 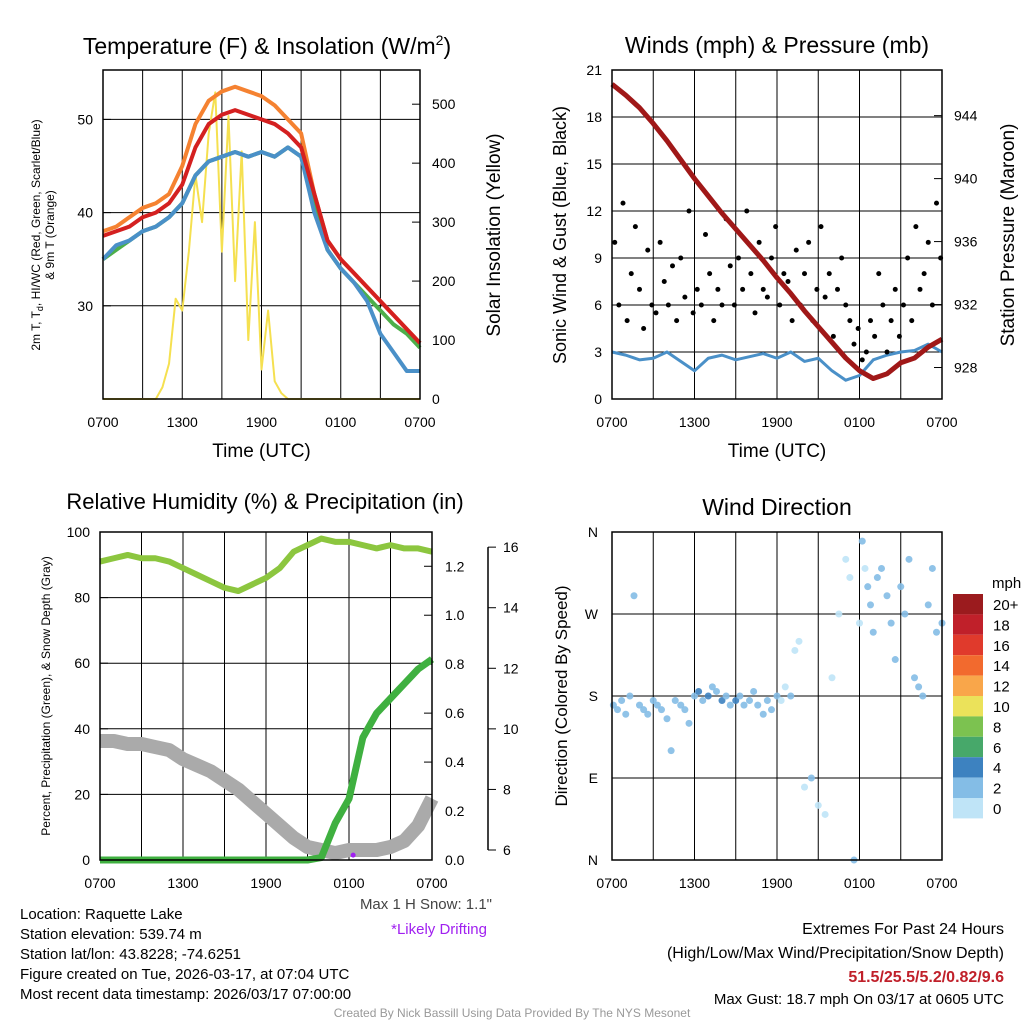 What do you see at coordinates (455, 860) in the screenshot?
I see `precip-tick-label: 0.0` at bounding box center [455, 860].